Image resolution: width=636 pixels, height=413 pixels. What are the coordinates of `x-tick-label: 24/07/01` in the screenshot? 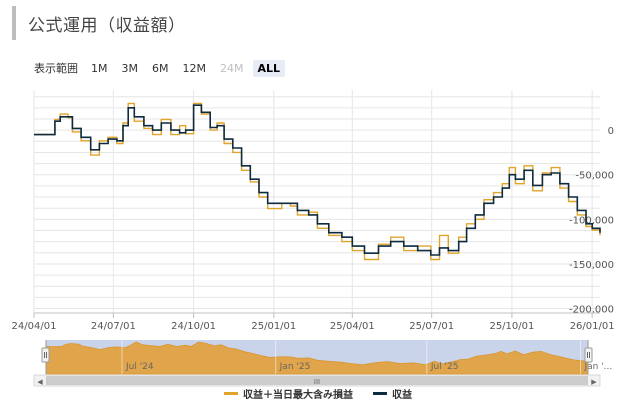 It's located at (113, 326).